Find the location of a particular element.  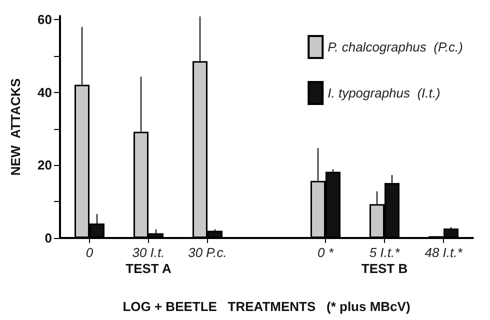

x-tick-label: 0 is located at coordinates (90, 252).